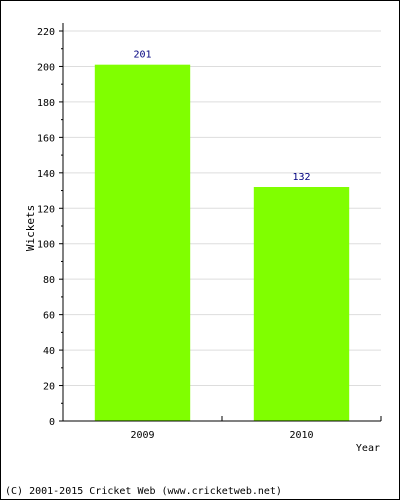 This screenshot has height=500, width=400. I want to click on y-tick-label: 140, so click(46, 174).